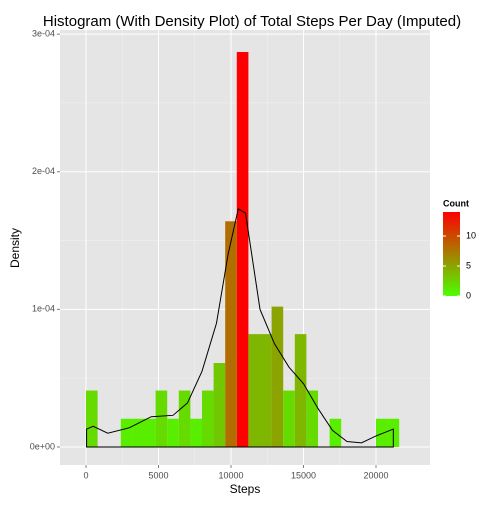 The height and width of the screenshot is (509, 504). What do you see at coordinates (303, 475) in the screenshot?
I see `x-tick-label: 15000` at bounding box center [303, 475].